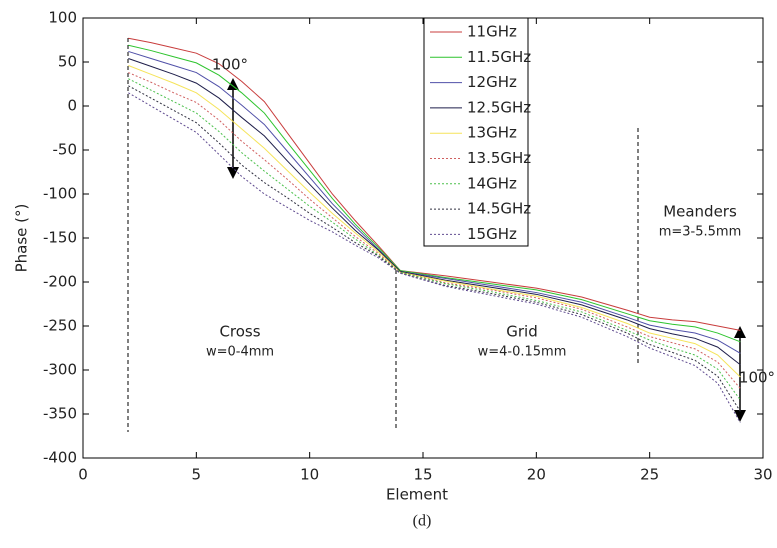 The image size is (777, 548). Describe the element at coordinates (492, 183) in the screenshot. I see `legend-label: 14GHz` at that location.